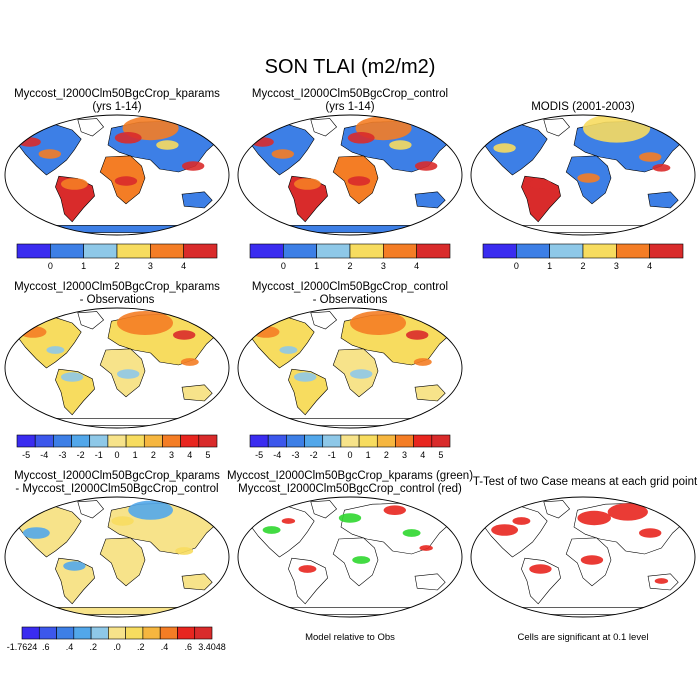  What do you see at coordinates (259, 455) in the screenshot?
I see `colorbar-tick-label: -5` at bounding box center [259, 455].